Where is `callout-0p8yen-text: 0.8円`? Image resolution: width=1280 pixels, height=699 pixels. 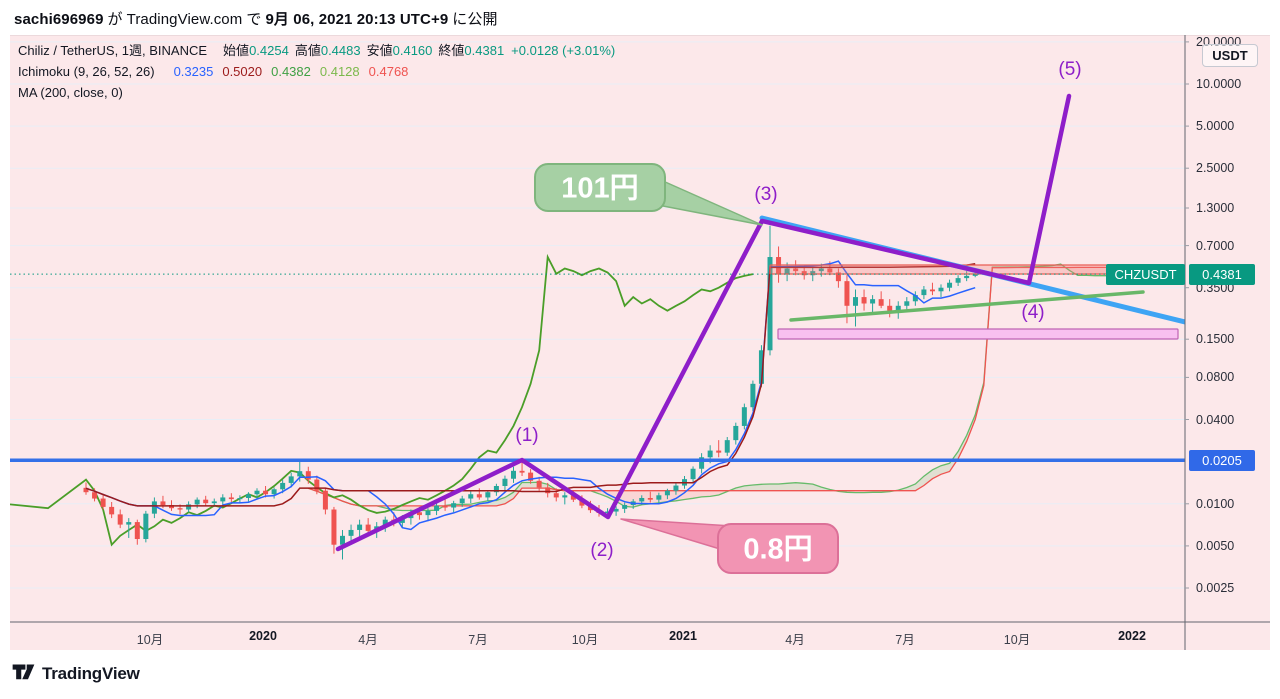
callout-0p8yen-text: 0.8円 is located at coordinates (777, 550).